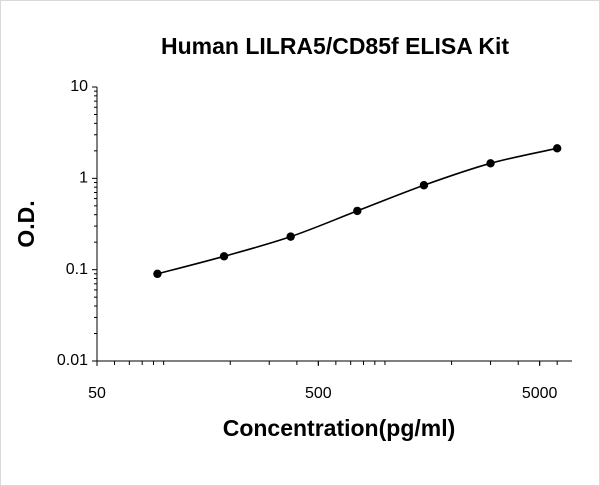 This screenshot has height=486, width=600. Describe the element at coordinates (335, 46) in the screenshot. I see `chart-title: Human LILRA5/CD85f ELISA Kit` at that location.